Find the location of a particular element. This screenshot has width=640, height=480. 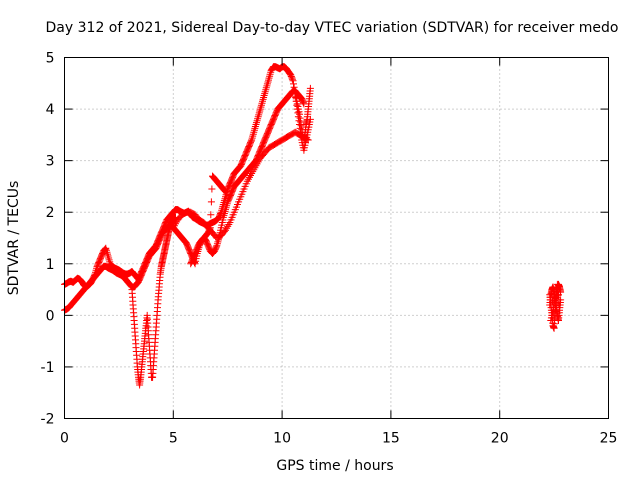

x-tick-labels: 0 5 10 15 20 25 is located at coordinates (338, 439).